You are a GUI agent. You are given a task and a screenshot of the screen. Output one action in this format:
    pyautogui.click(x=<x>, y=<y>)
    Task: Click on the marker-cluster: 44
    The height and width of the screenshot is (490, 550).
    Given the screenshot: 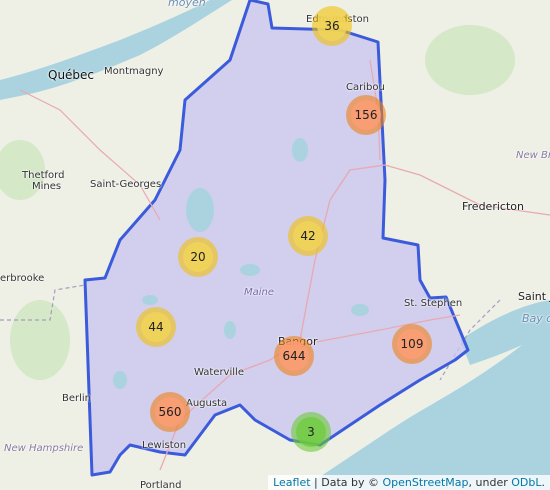 What is the action you would take?
    pyautogui.click(x=156, y=327)
    